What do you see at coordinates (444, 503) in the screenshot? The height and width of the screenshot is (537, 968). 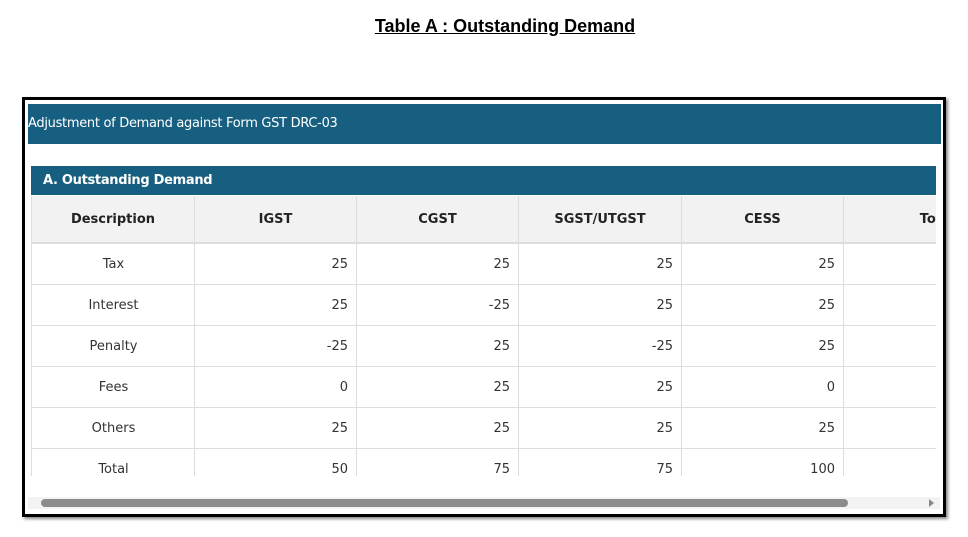 I see `scroll-thumb` at bounding box center [444, 503].